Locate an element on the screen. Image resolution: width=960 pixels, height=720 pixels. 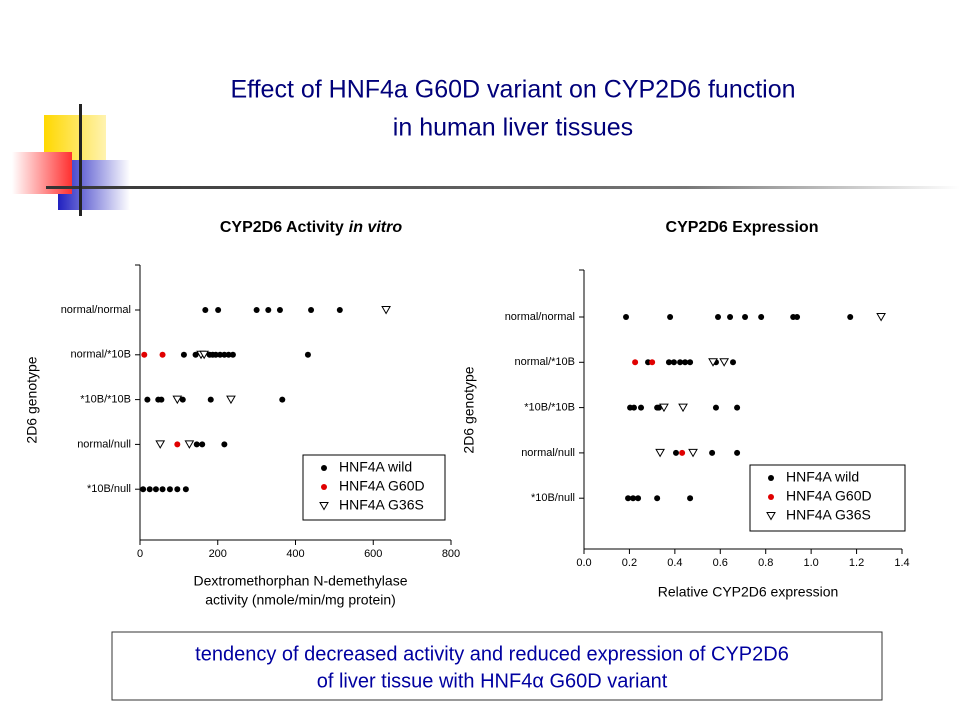
x-tick-label: 0.2 is located at coordinates (629, 563).